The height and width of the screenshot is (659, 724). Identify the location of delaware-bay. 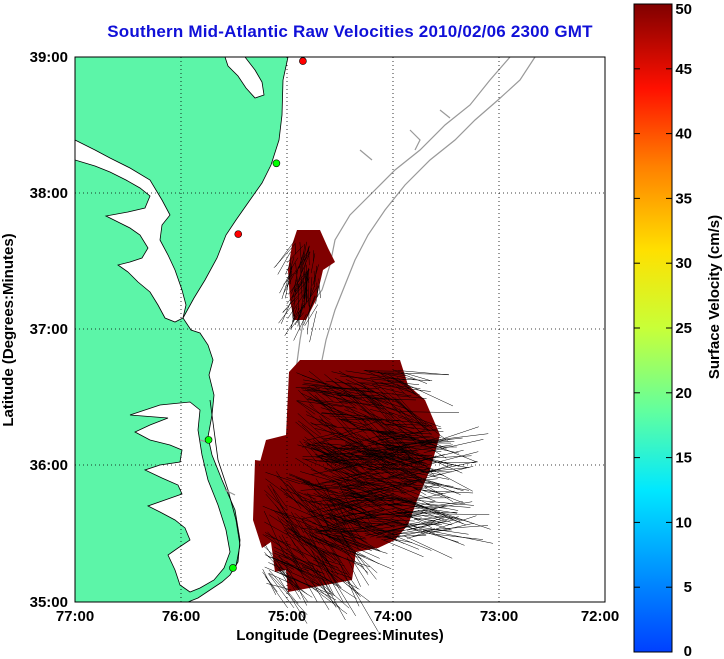
(244, 77).